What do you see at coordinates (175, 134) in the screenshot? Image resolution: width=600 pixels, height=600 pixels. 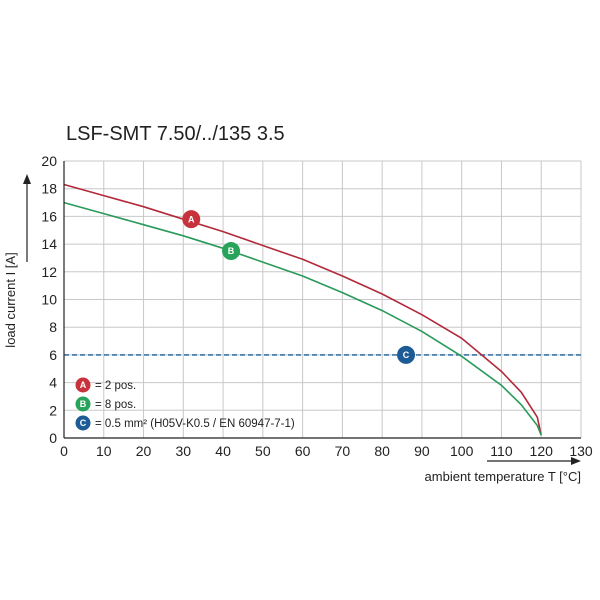 I see `chart-title: LSF-SMT 7.50/../135 3.5` at bounding box center [175, 134].